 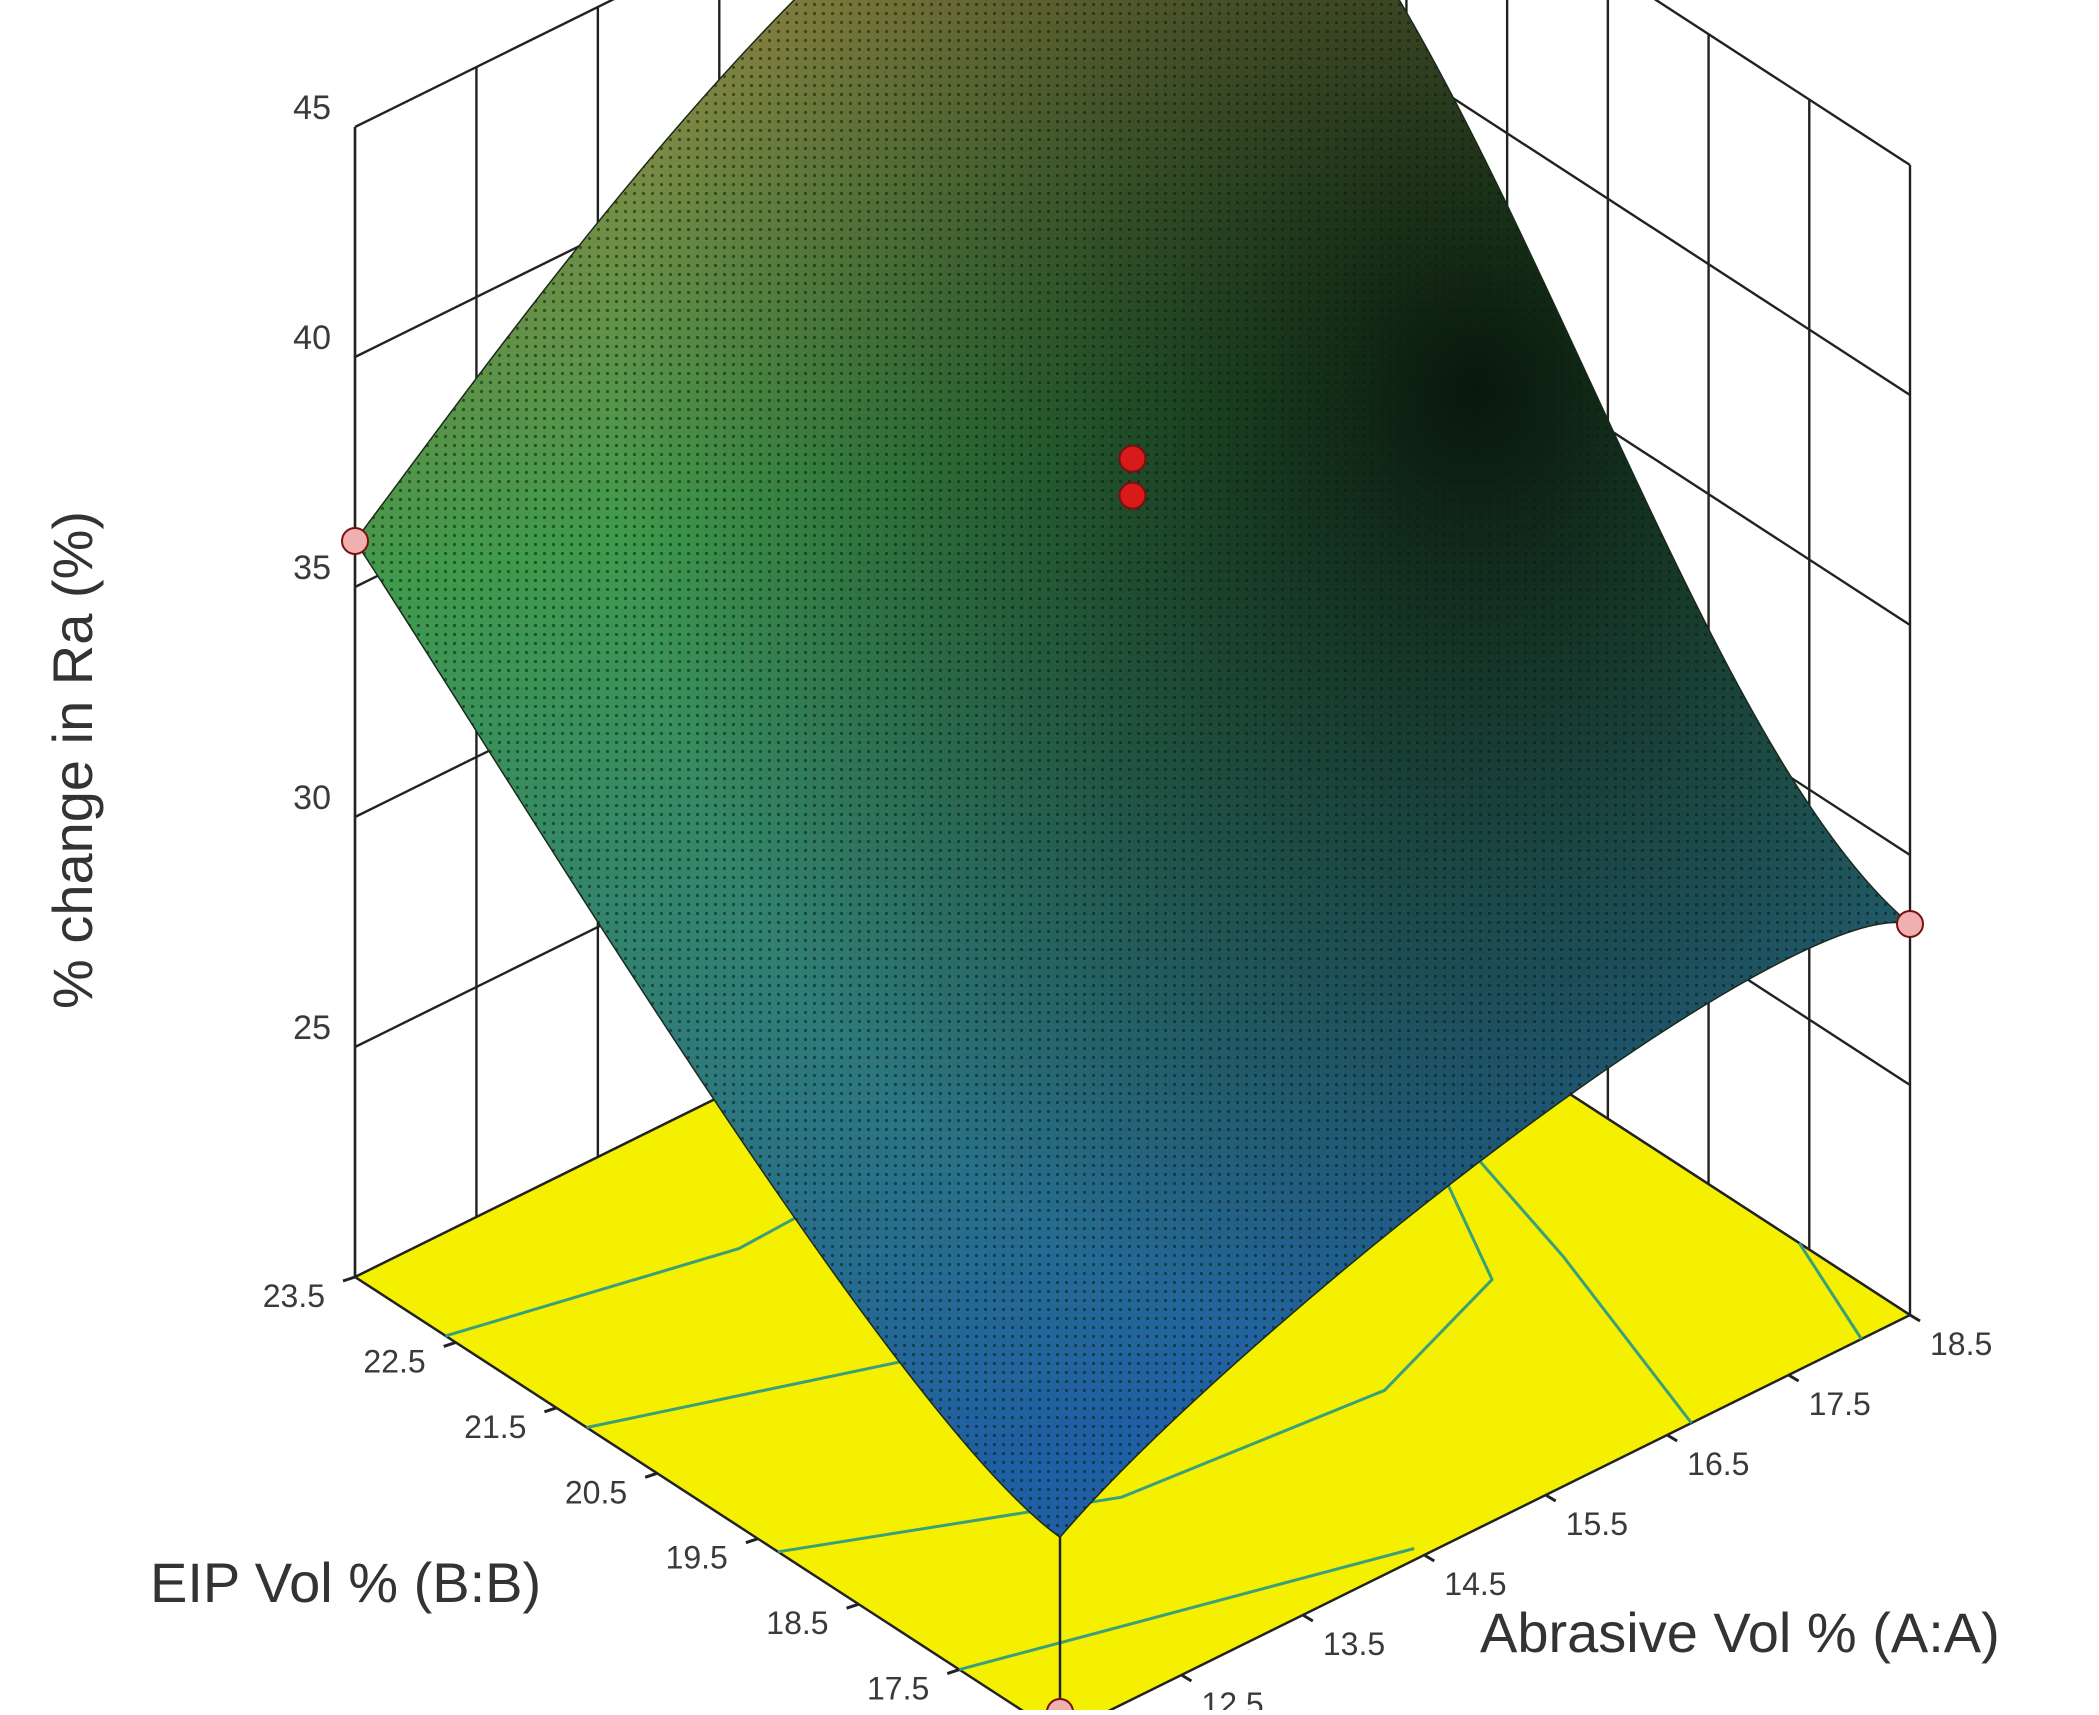 I want to click on x-tick-label: 16.5, so click(x=1718, y=1464).